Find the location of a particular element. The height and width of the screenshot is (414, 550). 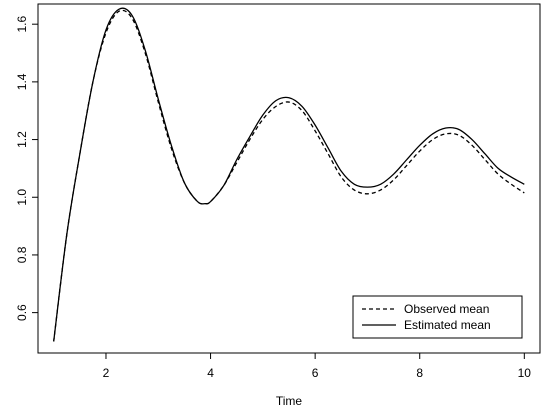

legend: Observed mean Estimated mean is located at coordinates (437, 317).